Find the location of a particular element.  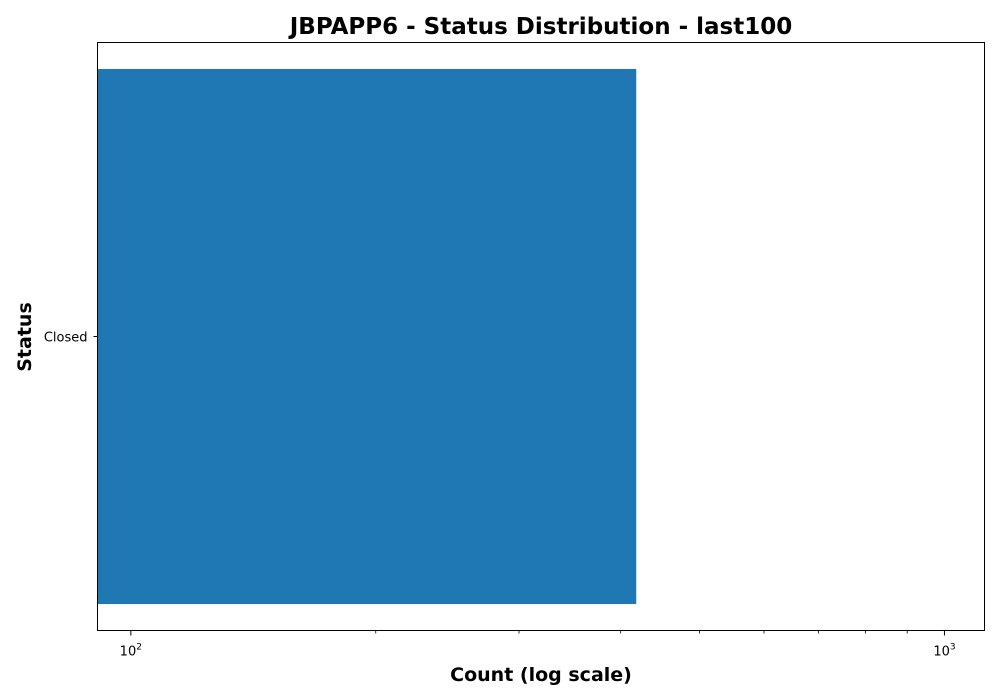

x-tick-label: 10² is located at coordinates (131, 651).